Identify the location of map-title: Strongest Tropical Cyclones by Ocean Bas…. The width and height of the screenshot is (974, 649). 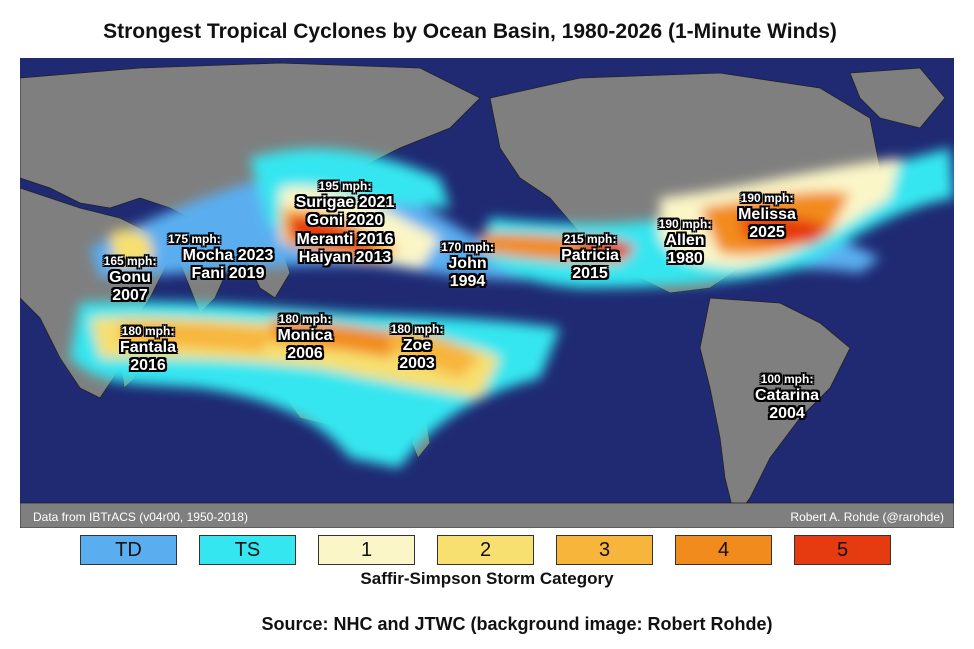
(470, 31).